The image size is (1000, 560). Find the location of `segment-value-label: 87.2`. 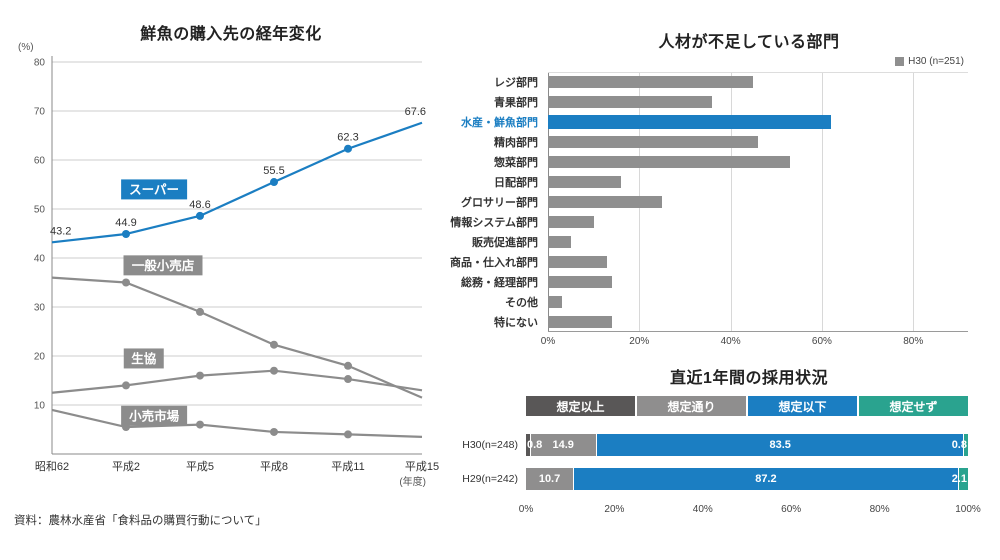

segment-value-label: 87.2 is located at coordinates (766, 479).